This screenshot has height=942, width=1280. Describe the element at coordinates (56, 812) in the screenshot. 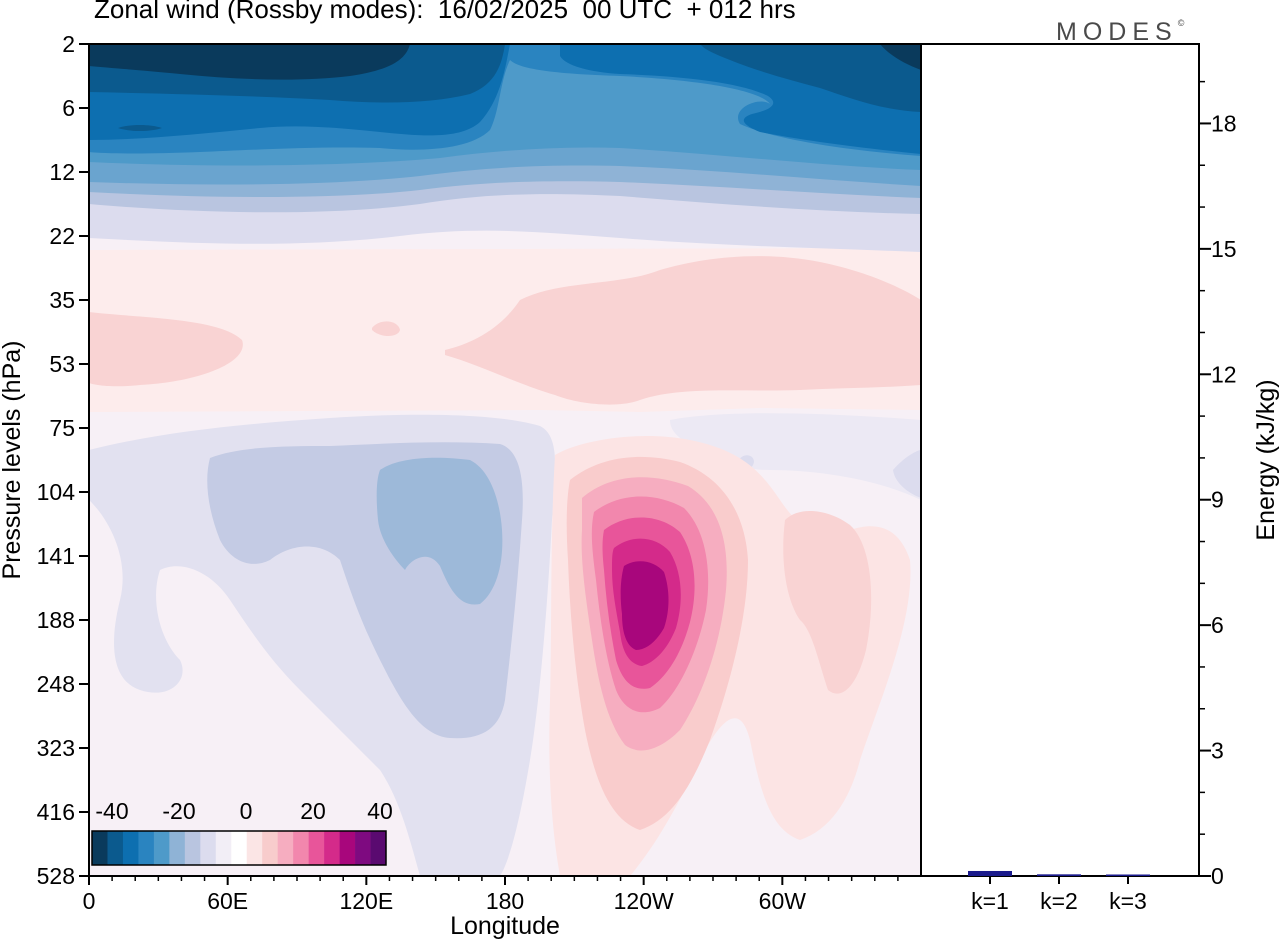

I see `y-tick-label: 416` at that location.